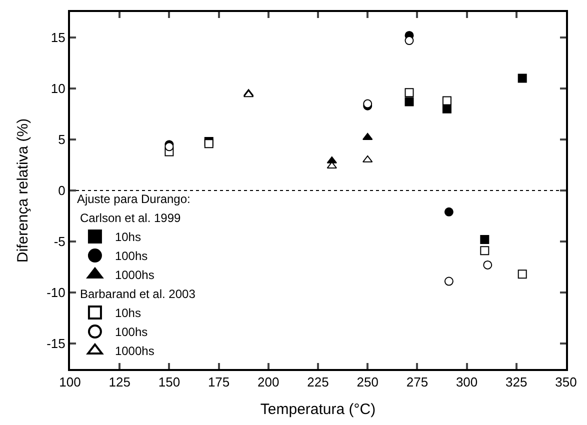 The image size is (587, 425). What do you see at coordinates (58, 88) in the screenshot?
I see `y-tick-label: 10` at bounding box center [58, 88].